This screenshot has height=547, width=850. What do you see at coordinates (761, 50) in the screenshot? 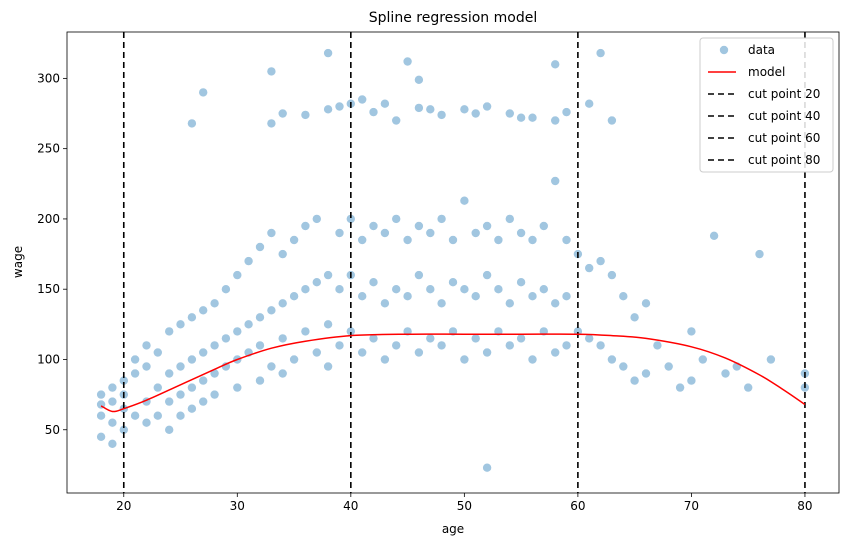
I see `legend-label: data` at bounding box center [761, 50].